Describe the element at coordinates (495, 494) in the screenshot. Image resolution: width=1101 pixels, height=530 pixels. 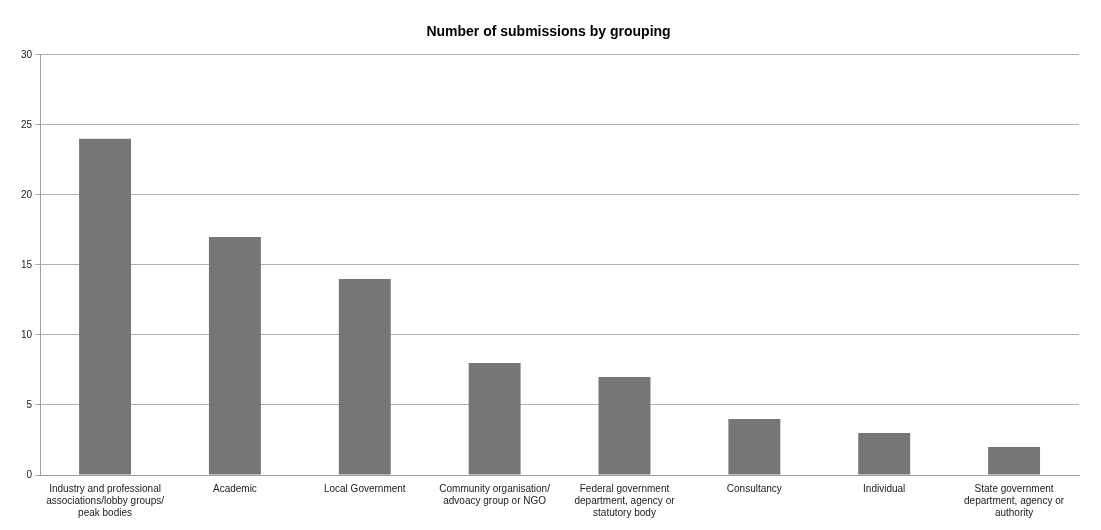
I see `x-tick-label: Community organisation/ advoacy group or NGO` at that location.